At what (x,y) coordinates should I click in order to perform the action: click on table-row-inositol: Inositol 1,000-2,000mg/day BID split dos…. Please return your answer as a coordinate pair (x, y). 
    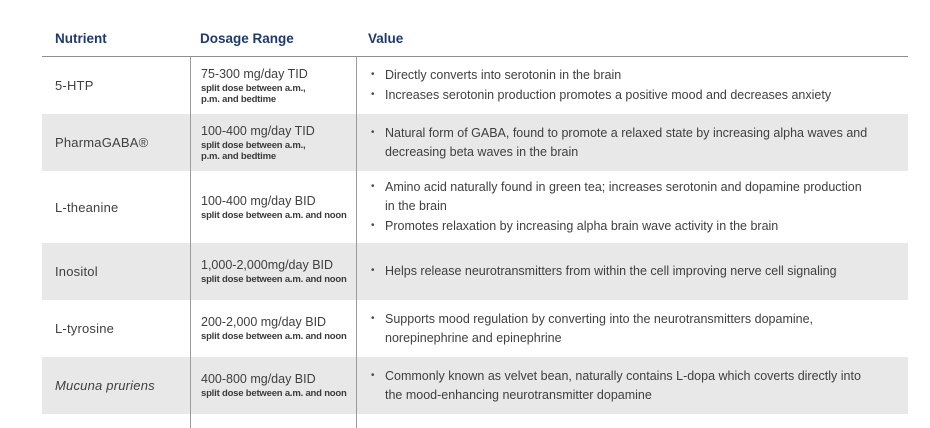
    Looking at the image, I should click on (475, 271).